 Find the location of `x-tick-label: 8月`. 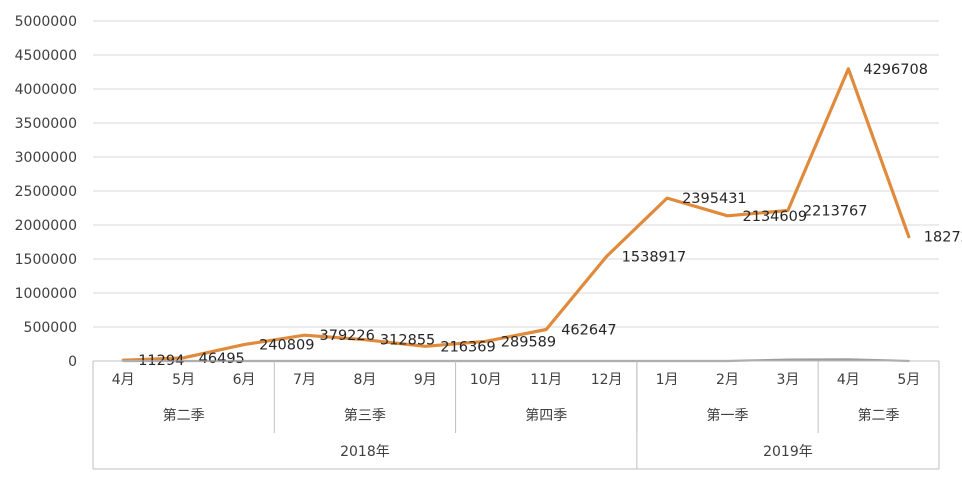

x-tick-label: 8月 is located at coordinates (364, 380).